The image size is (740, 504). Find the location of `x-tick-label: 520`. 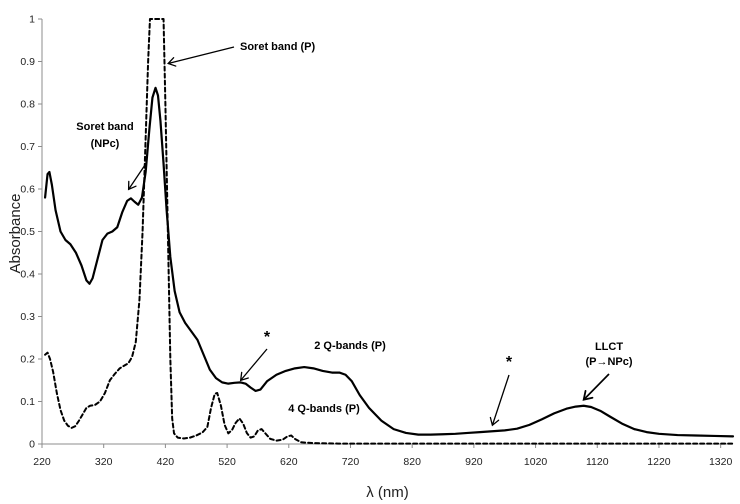

x-tick-label: 520 is located at coordinates (227, 462).